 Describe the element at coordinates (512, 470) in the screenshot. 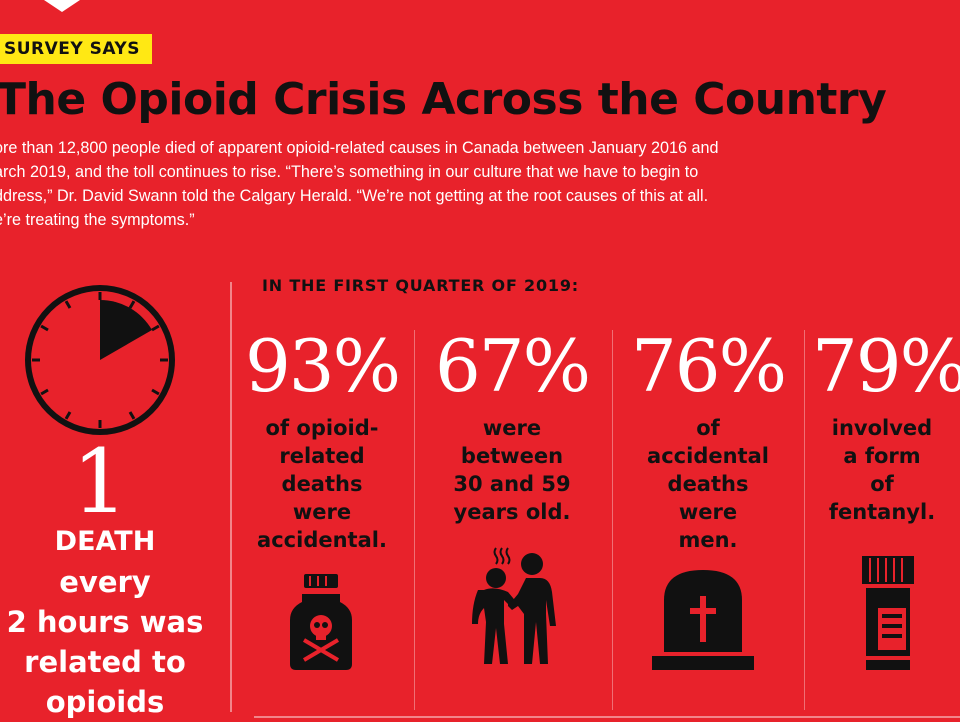

I see `stat-description: were between 30 and 59 years old.` at that location.